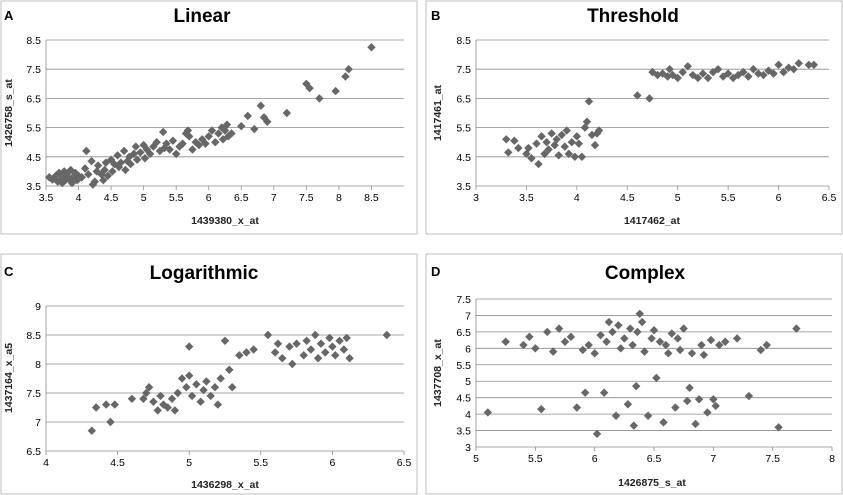 The width and height of the screenshot is (843, 495). What do you see at coordinates (463, 187) in the screenshot?
I see `panel-b-y-tick-label: 3.5` at bounding box center [463, 187].